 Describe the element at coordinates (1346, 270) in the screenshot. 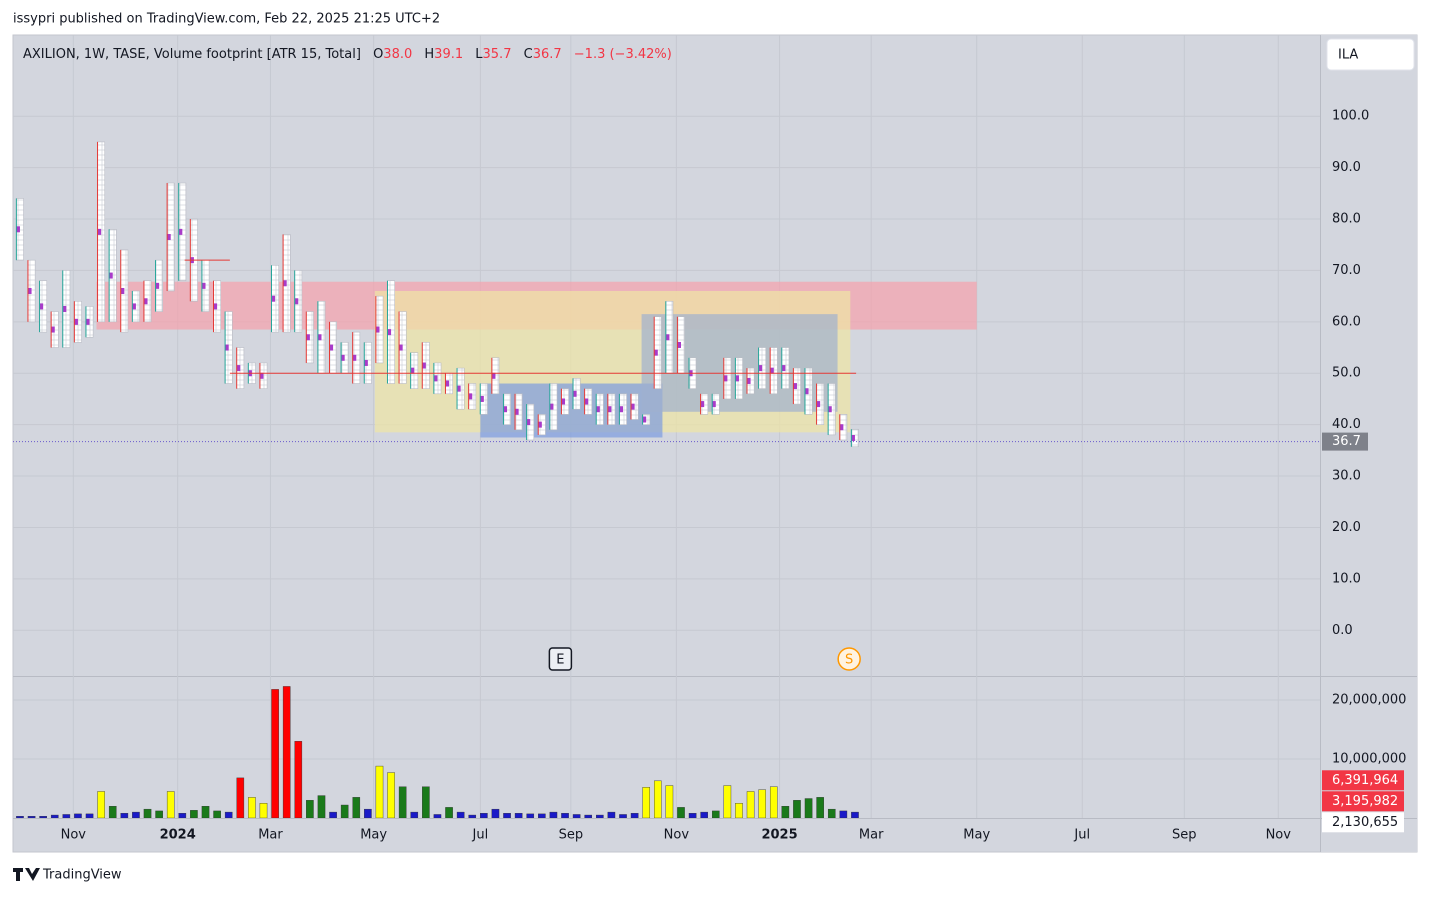

I see `y-tick-label: 70.0` at that location.